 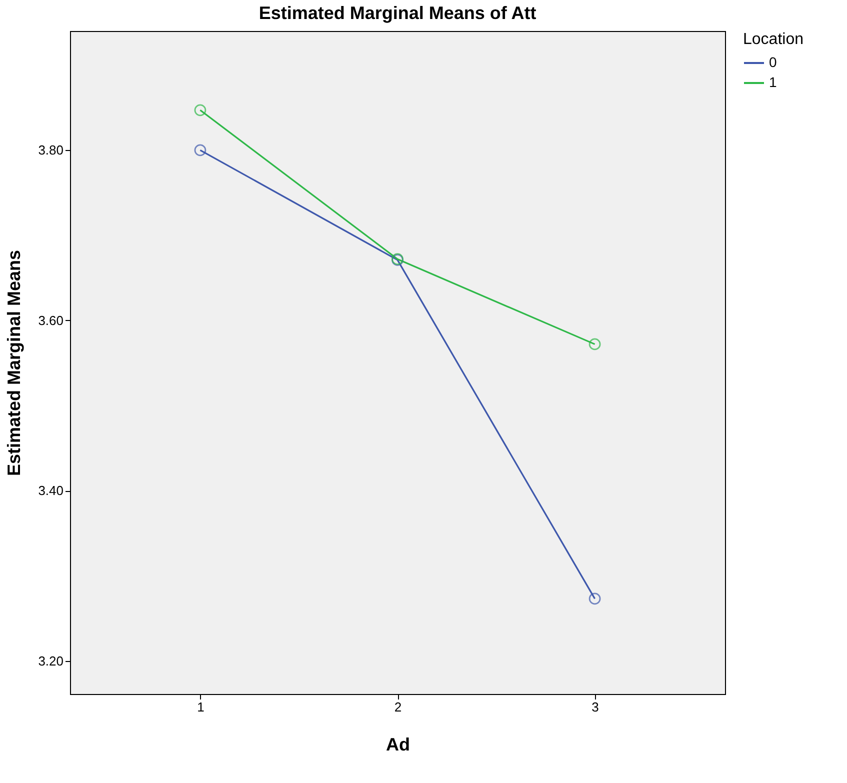 What do you see at coordinates (773, 39) in the screenshot?
I see `legend-title: Location` at bounding box center [773, 39].